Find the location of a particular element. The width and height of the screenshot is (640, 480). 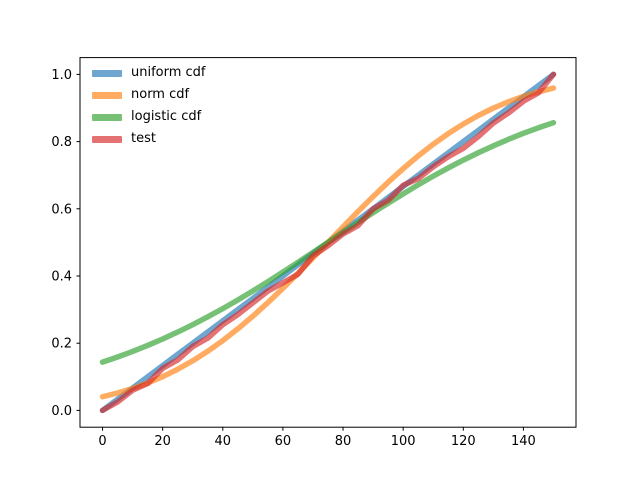

y-tick-label: 0.4 is located at coordinates (61, 277).